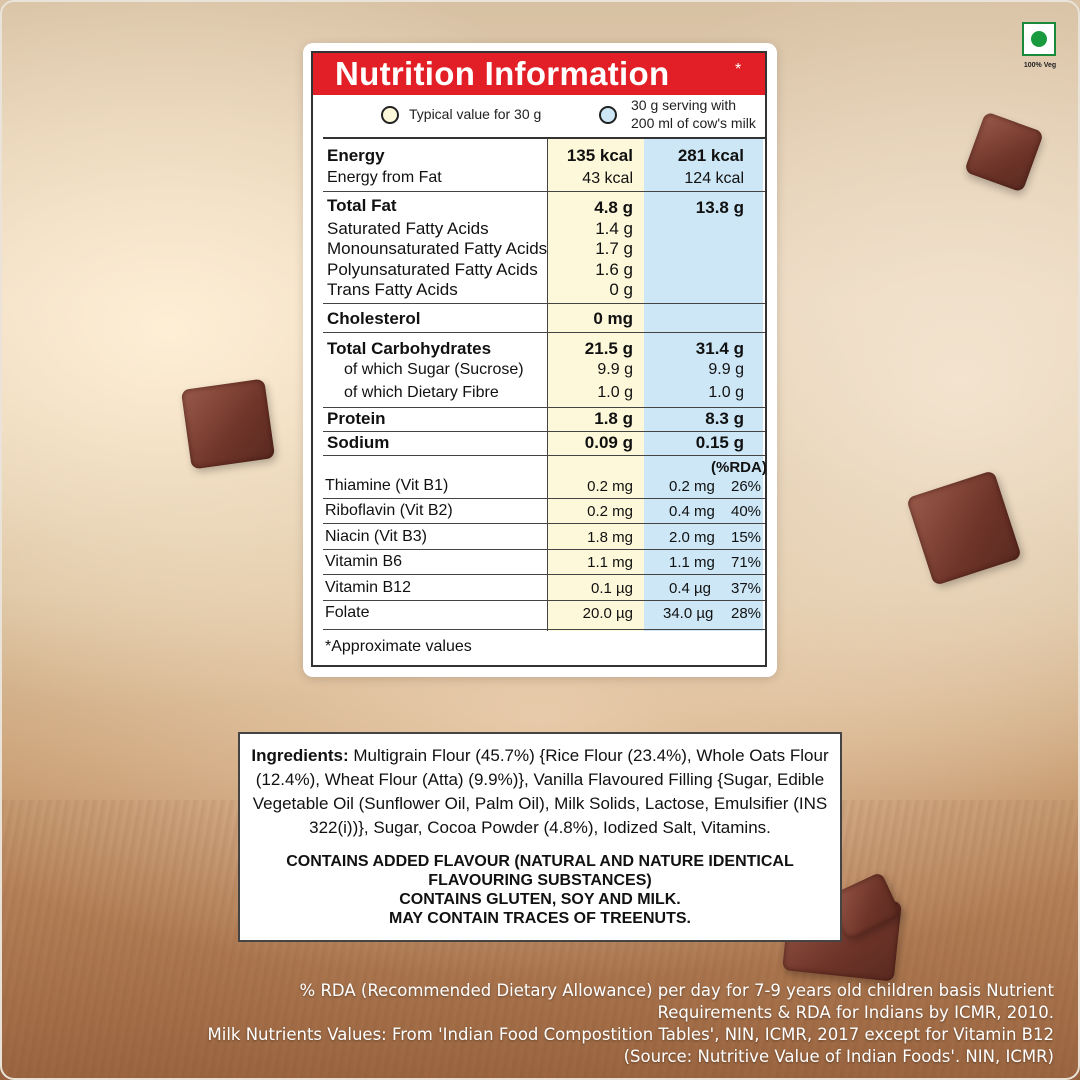 This screenshot has width=1080, height=1080. What do you see at coordinates (502, 73) in the screenshot?
I see `nutrition-title: Nutrition Information` at bounding box center [502, 73].